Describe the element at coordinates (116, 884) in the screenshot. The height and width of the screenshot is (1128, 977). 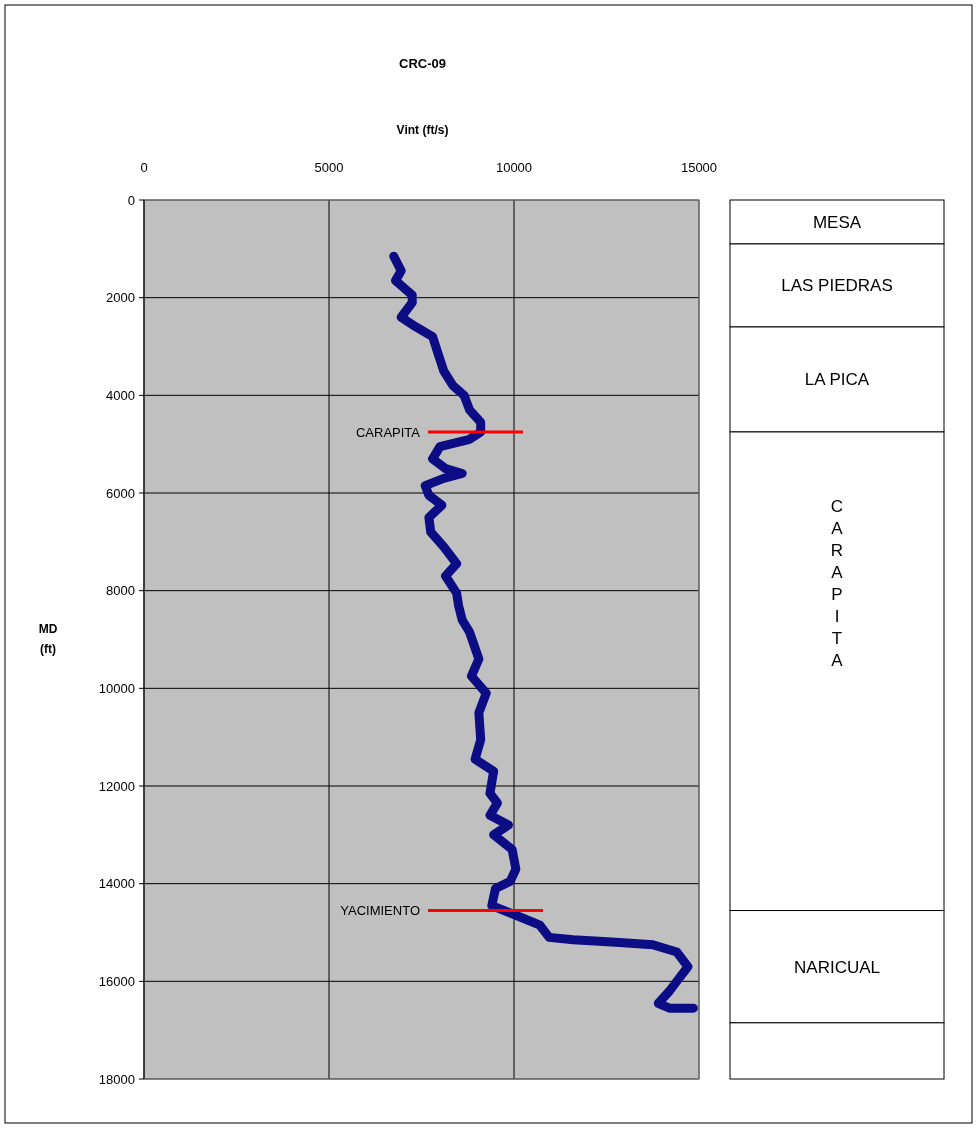
I see `y-tick-label: 14000` at that location.